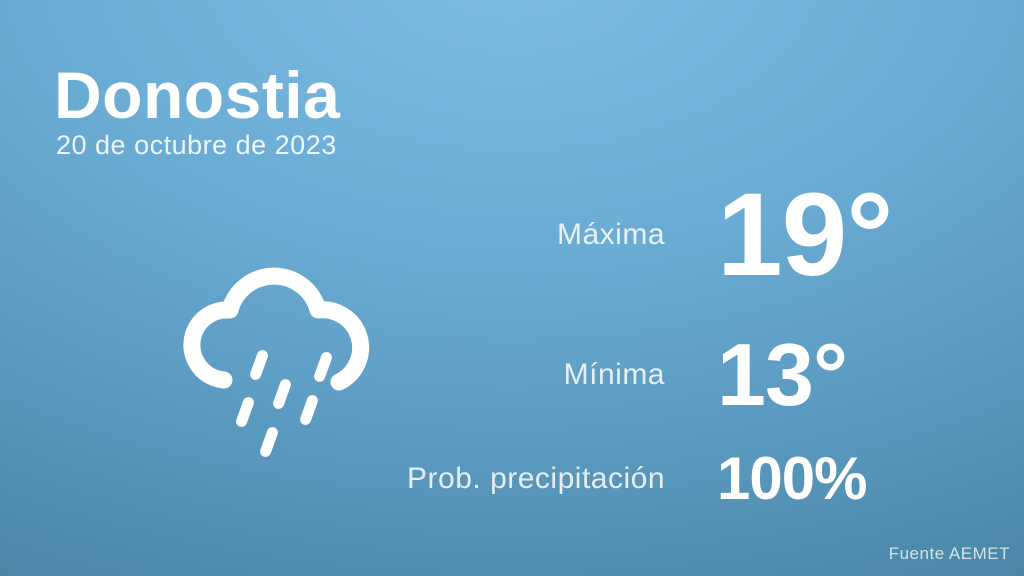 The width and height of the screenshot is (1024, 576). What do you see at coordinates (949, 553) in the screenshot?
I see `source-attribution: Fuente AEMET` at bounding box center [949, 553].